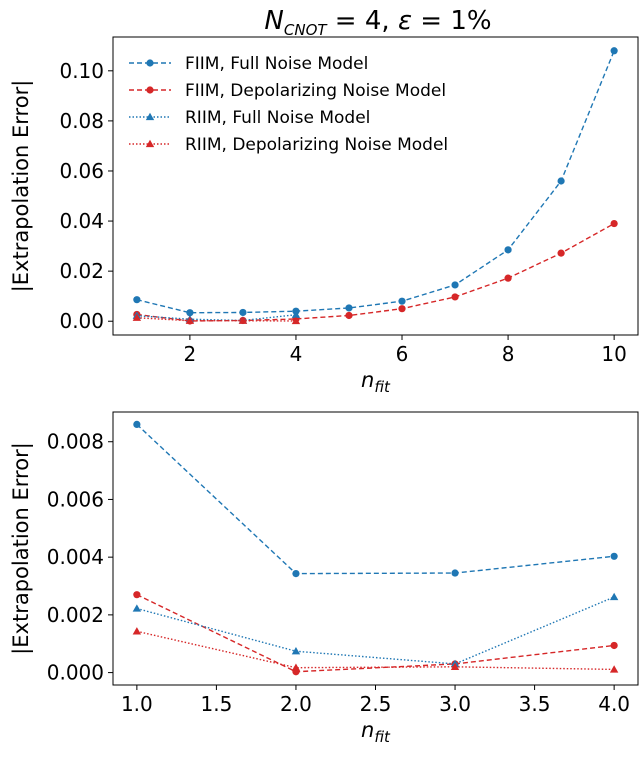 This screenshot has width=642, height=768. Describe the element at coordinates (377, 22) in the screenshot. I see `figure-title: NCNOT = 4, ε = 1%` at that location.